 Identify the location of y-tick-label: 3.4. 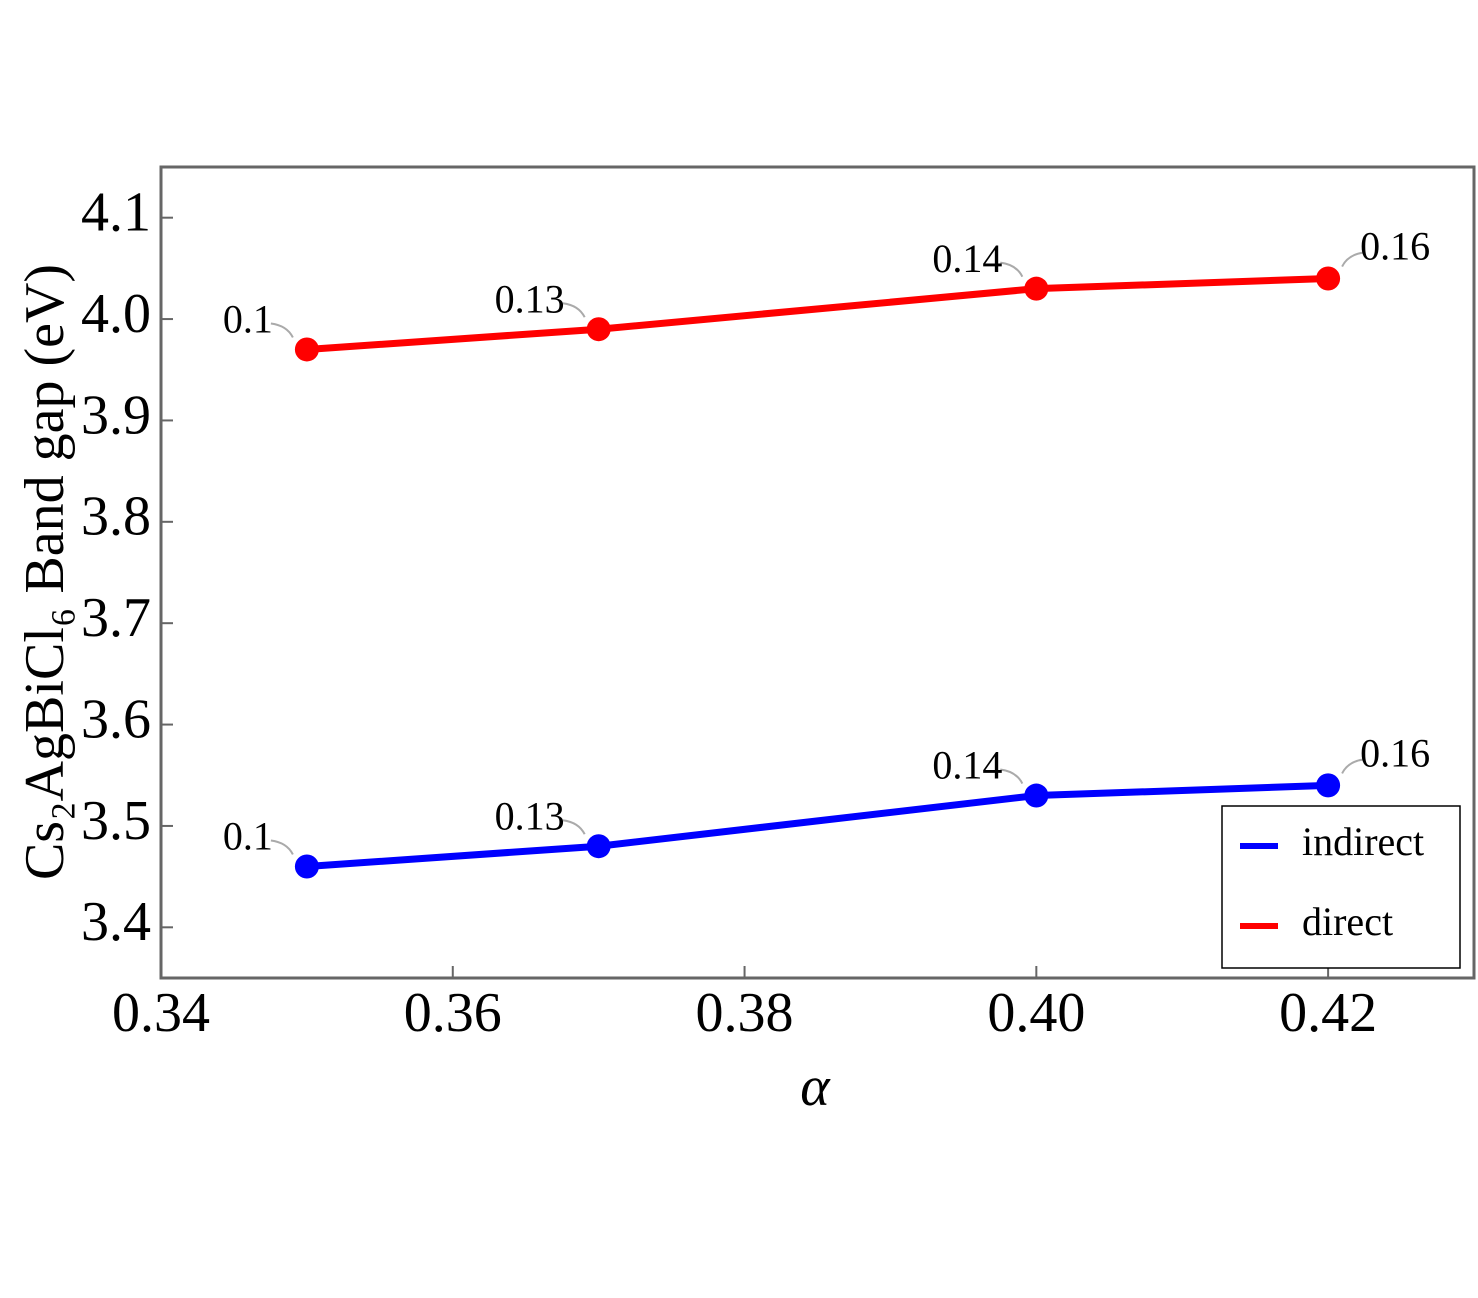
(116, 922).